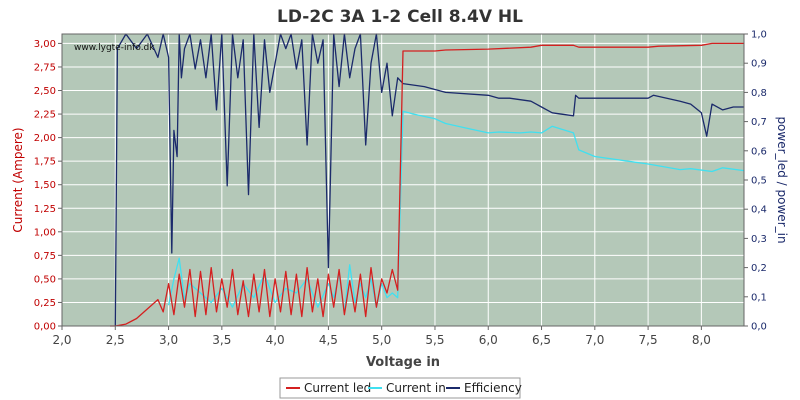  What do you see at coordinates (403, 362) in the screenshot?
I see `x-axis-title: Voltage in` at bounding box center [403, 362].